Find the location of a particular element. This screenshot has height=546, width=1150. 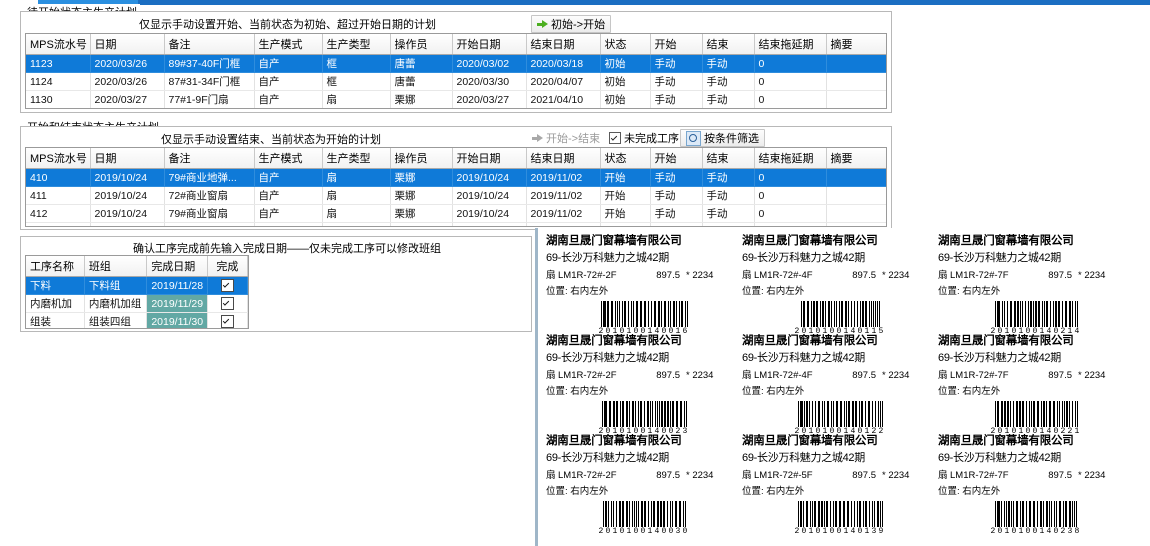

cell-2-1: 2019/10/24 is located at coordinates (127, 213).